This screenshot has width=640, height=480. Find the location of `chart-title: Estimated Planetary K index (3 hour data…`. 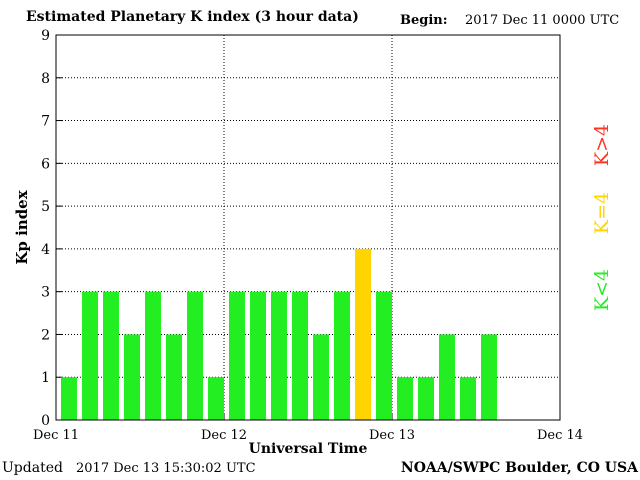

chart-title: Estimated Planetary K index (3 hour data… is located at coordinates (192, 17).